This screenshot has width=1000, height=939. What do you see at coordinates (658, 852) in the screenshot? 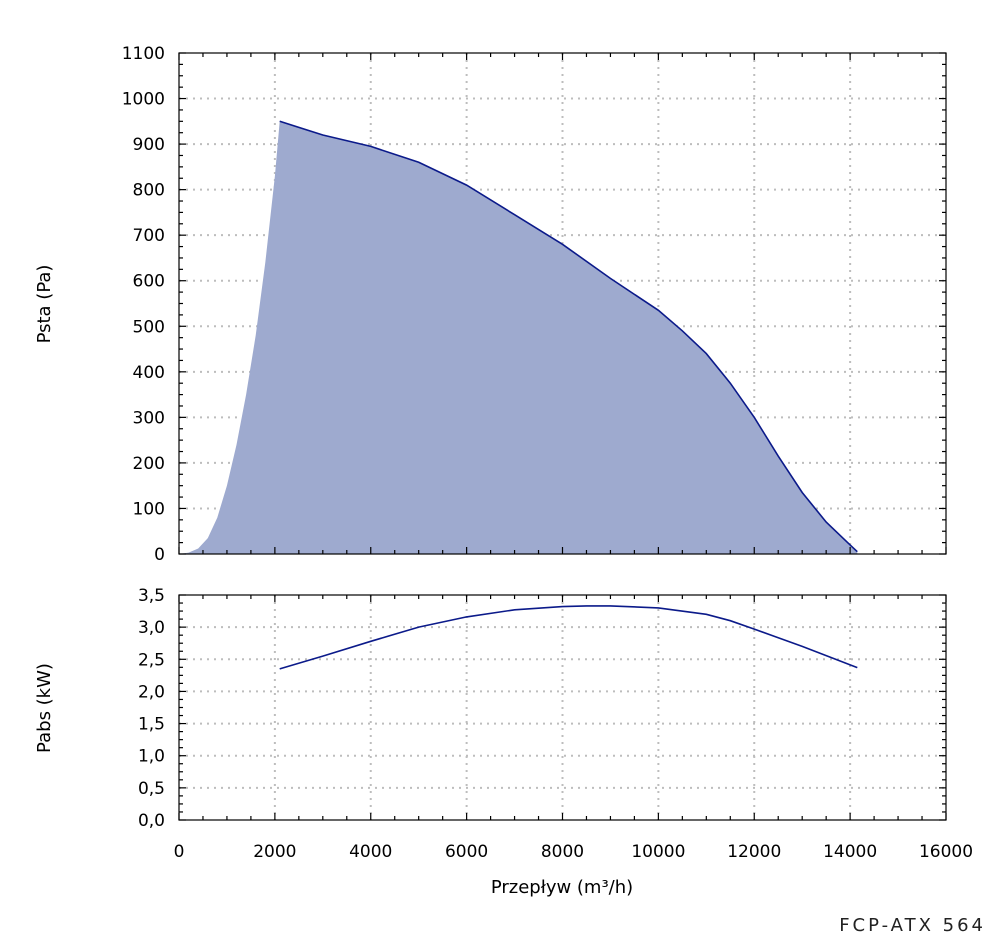
I see `x-tick-label: 10000` at bounding box center [658, 852].